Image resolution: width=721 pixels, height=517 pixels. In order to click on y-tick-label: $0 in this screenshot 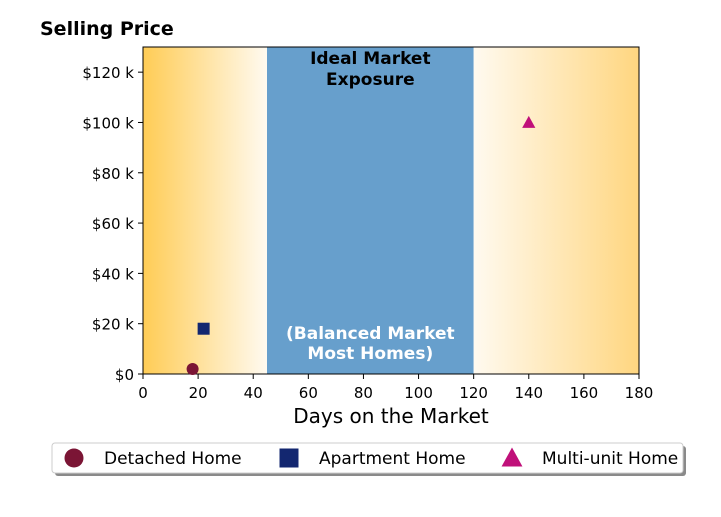, I will do `click(124, 375)`.